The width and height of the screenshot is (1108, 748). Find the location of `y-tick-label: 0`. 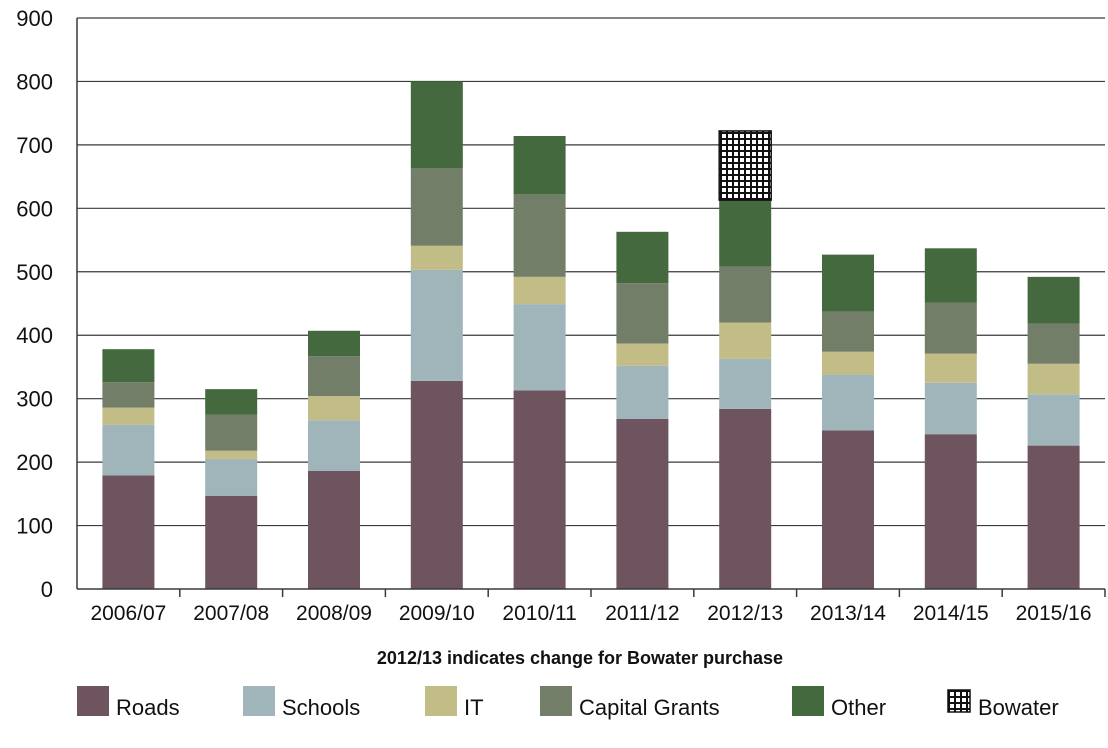

y-tick-label: 0 is located at coordinates (47, 589).